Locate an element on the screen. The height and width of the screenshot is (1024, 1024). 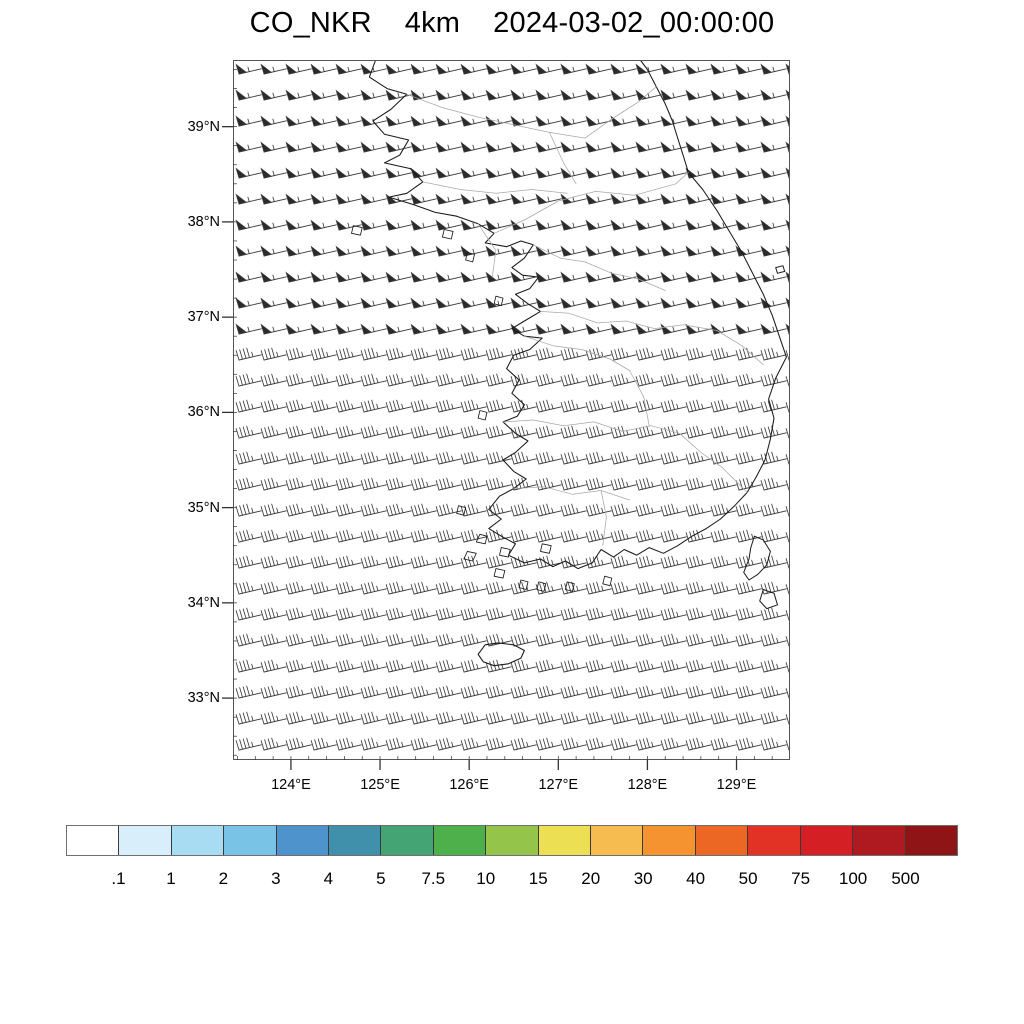
longitude-label-126: 126°E is located at coordinates (469, 785).